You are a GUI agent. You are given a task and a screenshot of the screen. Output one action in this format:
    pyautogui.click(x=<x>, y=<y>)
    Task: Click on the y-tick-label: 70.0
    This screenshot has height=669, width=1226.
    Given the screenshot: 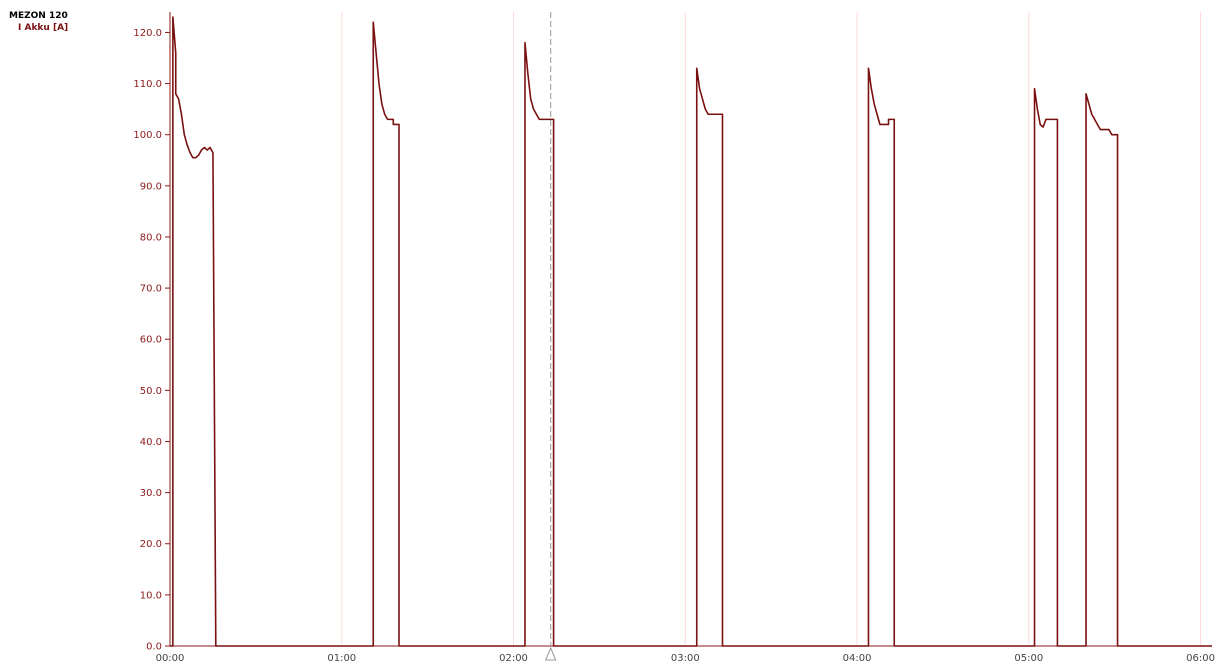 What is the action you would take?
    pyautogui.click(x=151, y=289)
    